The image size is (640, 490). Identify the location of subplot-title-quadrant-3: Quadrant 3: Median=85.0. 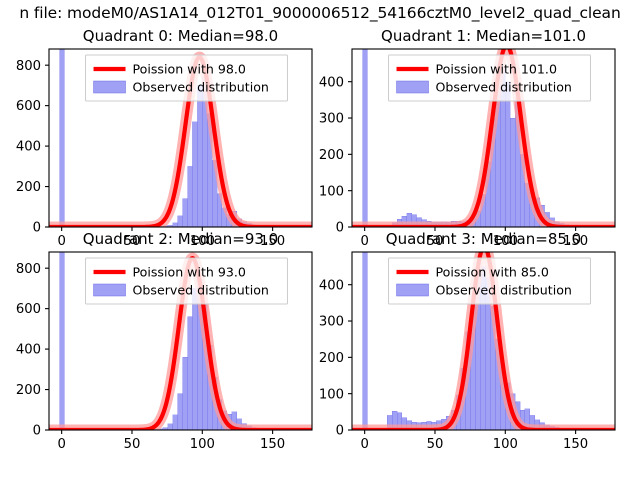
(483, 239).